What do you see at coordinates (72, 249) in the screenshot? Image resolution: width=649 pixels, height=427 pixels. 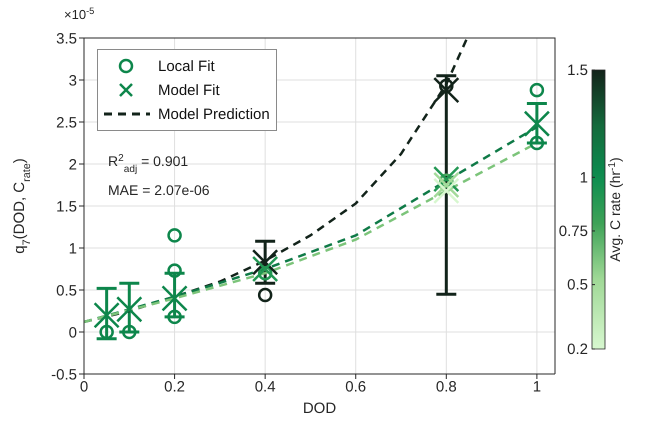 I see `y-tick-label: 1` at bounding box center [72, 249].